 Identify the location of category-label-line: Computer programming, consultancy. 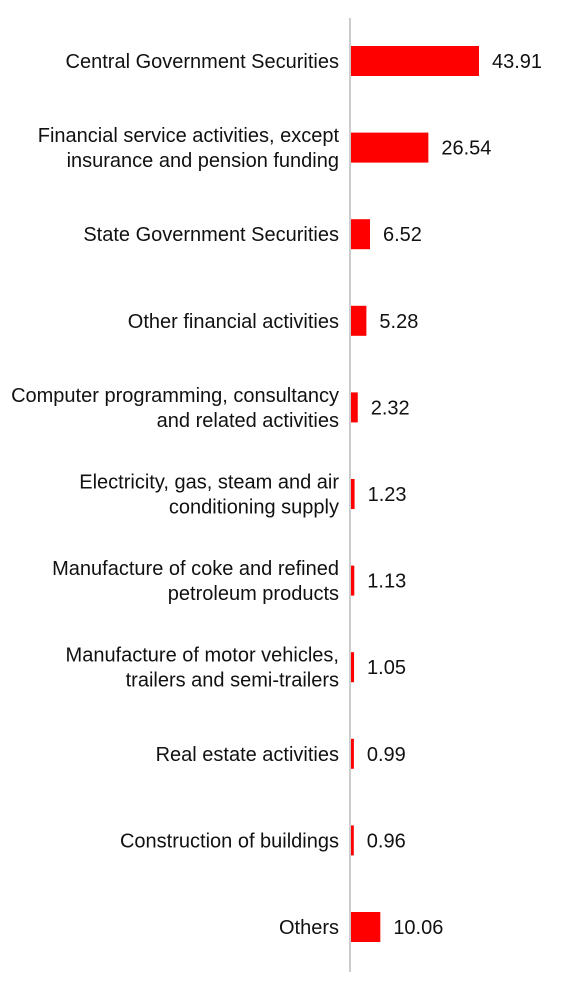
(175, 396).